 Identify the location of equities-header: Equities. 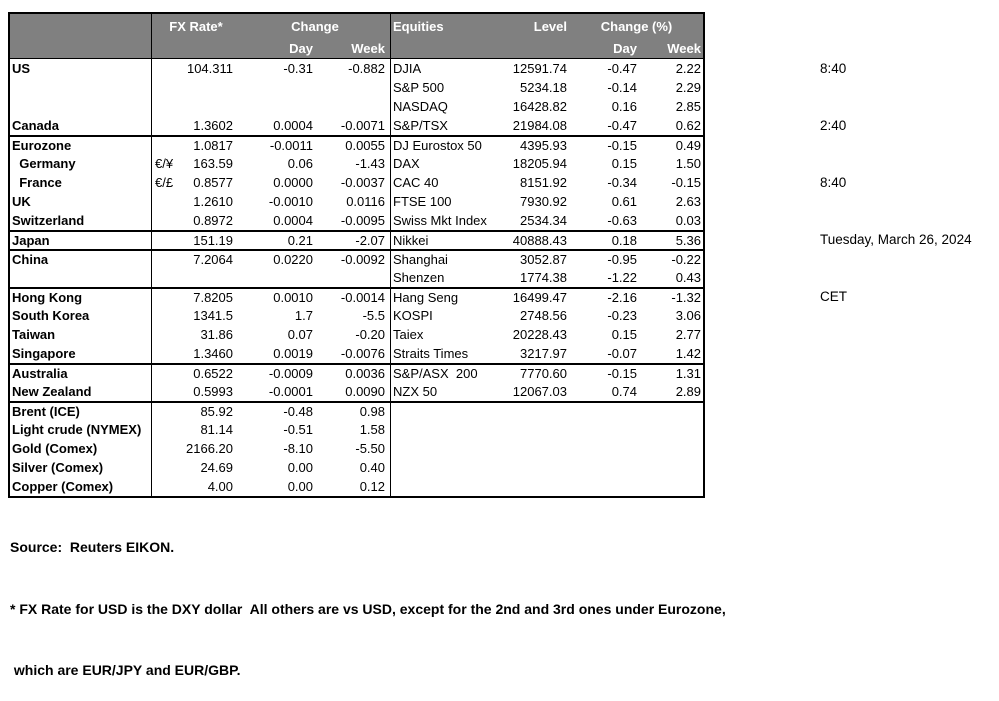
(443, 26).